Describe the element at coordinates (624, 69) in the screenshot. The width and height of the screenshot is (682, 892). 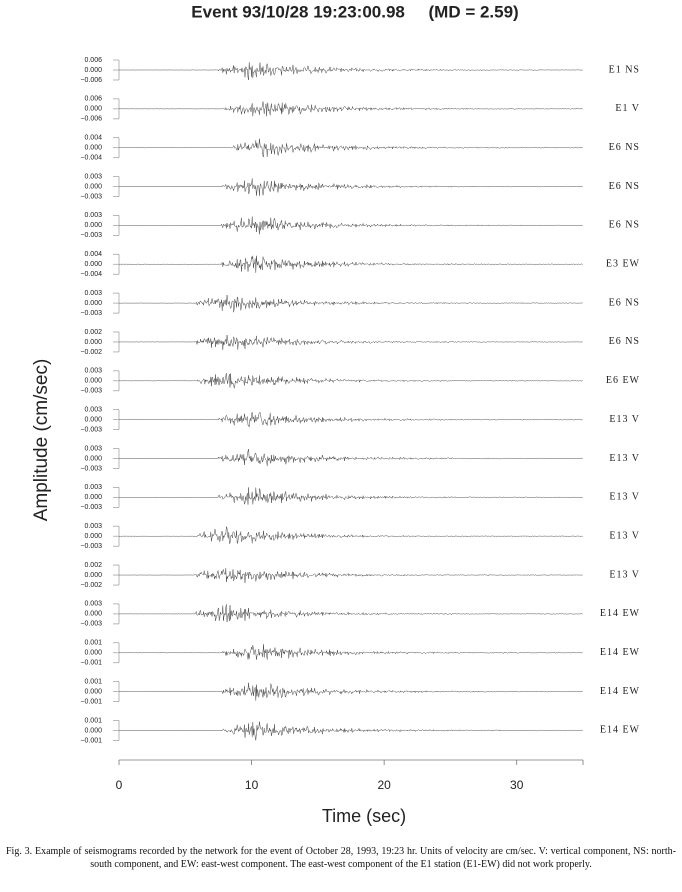
I see `trace-label: E1 NS` at that location.